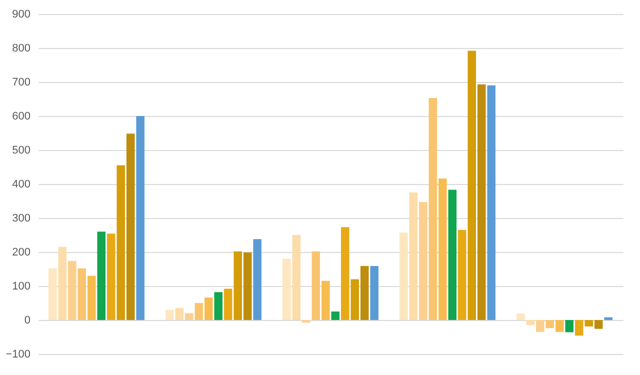 This screenshot has width=640, height=375. Describe the element at coordinates (27, 320) in the screenshot. I see `y-tick-label: 0` at that location.